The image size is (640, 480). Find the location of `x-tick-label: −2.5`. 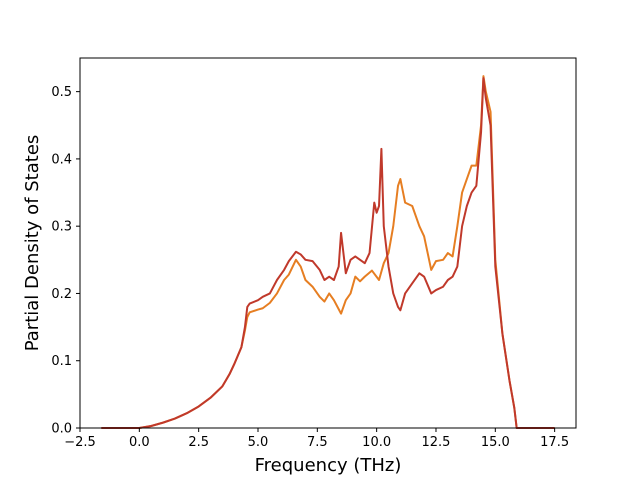

x-tick-label: −2.5 is located at coordinates (80, 442).